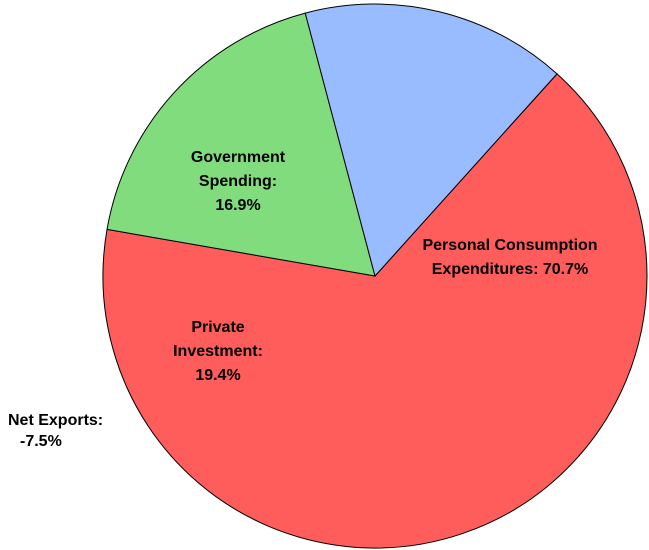 This screenshot has width=649, height=550. Describe the element at coordinates (509, 257) in the screenshot. I see `slice-label-personal-consumption-expenditures: Personal Consumption Expenditures: 70.7%` at that location.